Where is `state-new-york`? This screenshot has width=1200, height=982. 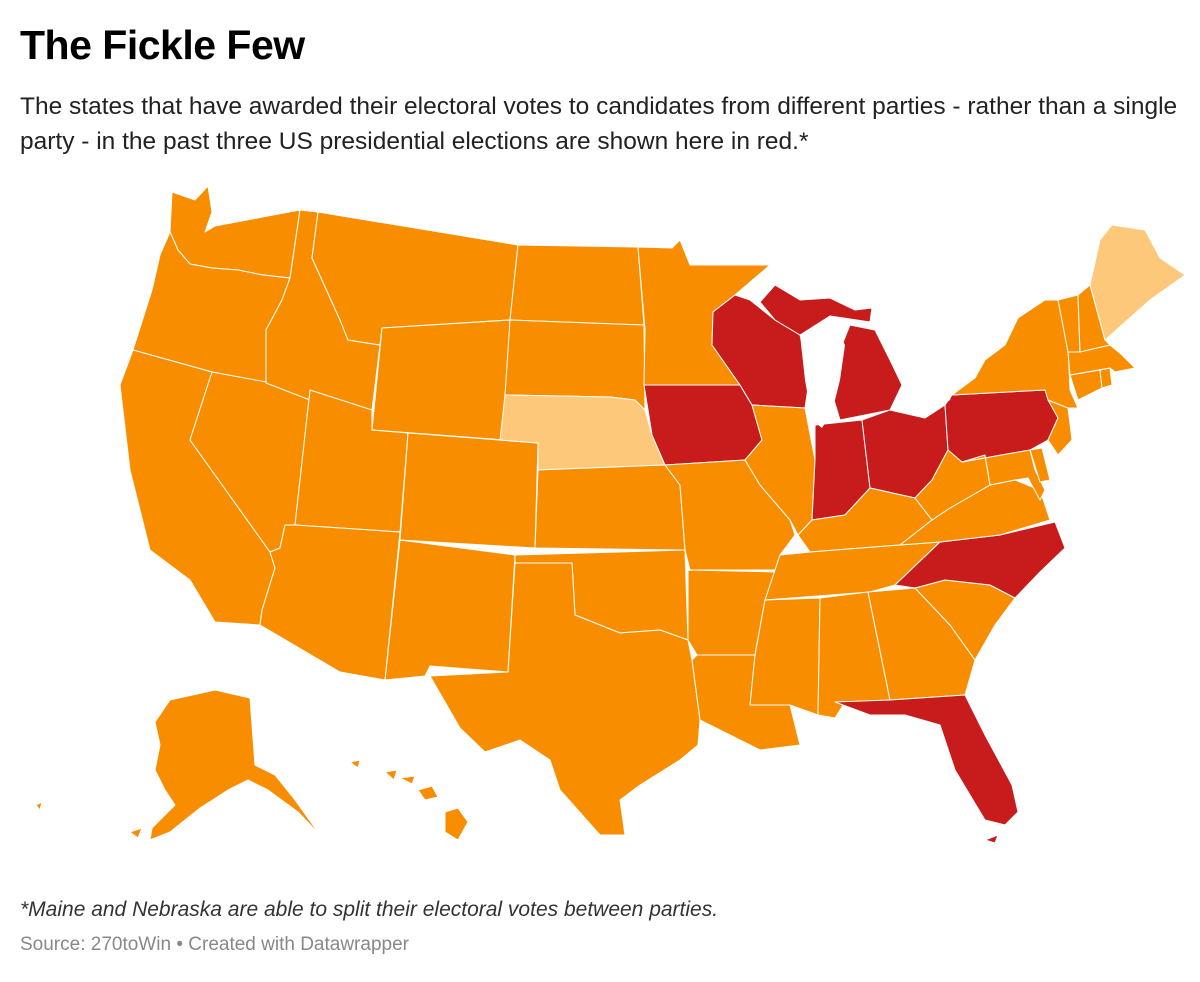 state-new-york is located at coordinates (1015, 354).